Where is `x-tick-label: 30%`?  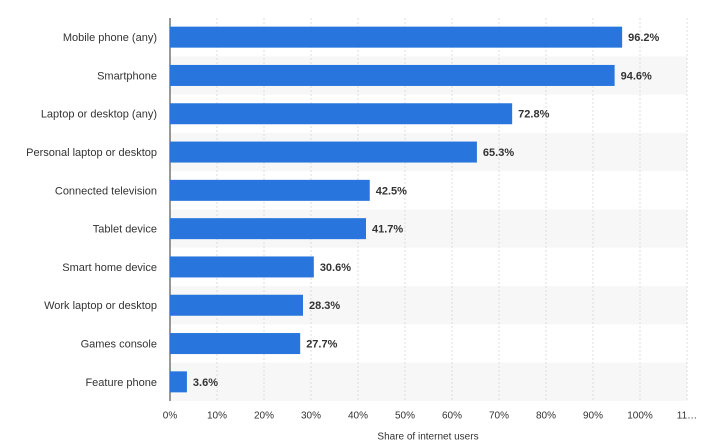
x-tick-label: 30% is located at coordinates (311, 416).